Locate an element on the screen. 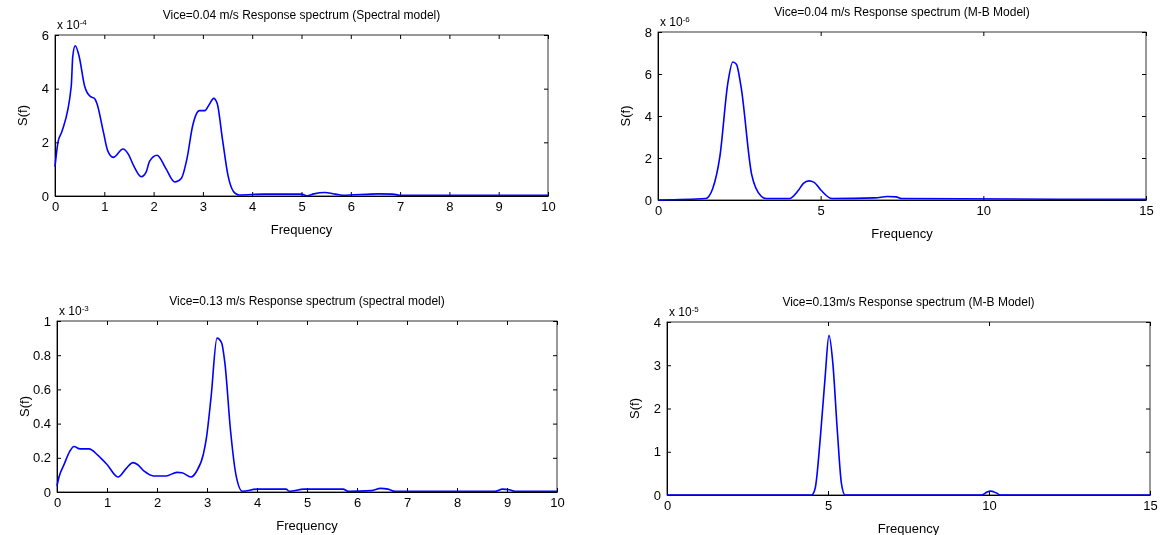  text: x 10$^{-3}$ is located at coordinates (74, 310).